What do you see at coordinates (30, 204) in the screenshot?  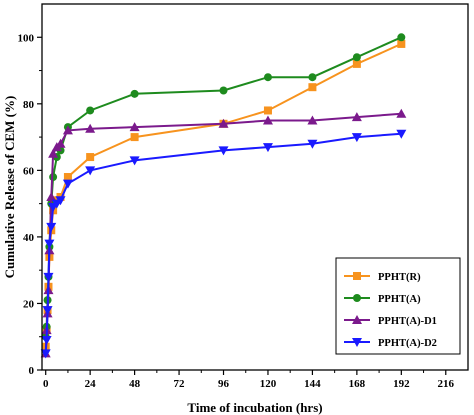 I see `y-axis: 0 20 40 60 80 100` at bounding box center [30, 204].